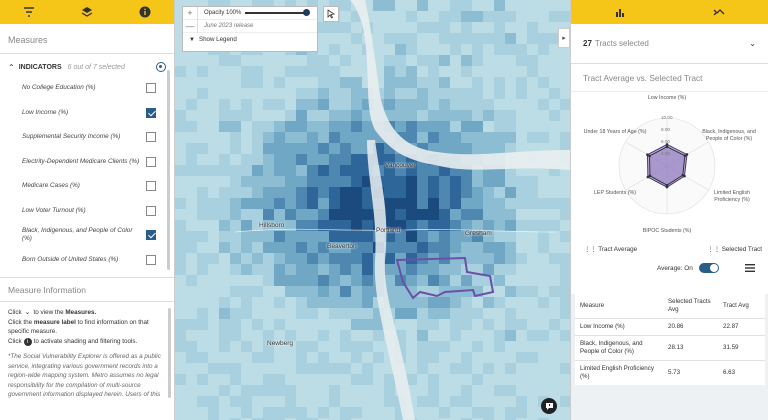 Image resolution: width=768 pixels, height=420 pixels. What do you see at coordinates (669, 44) in the screenshot?
I see `tracts-selector: 27 Tracts selected ⌄` at bounding box center [669, 44].